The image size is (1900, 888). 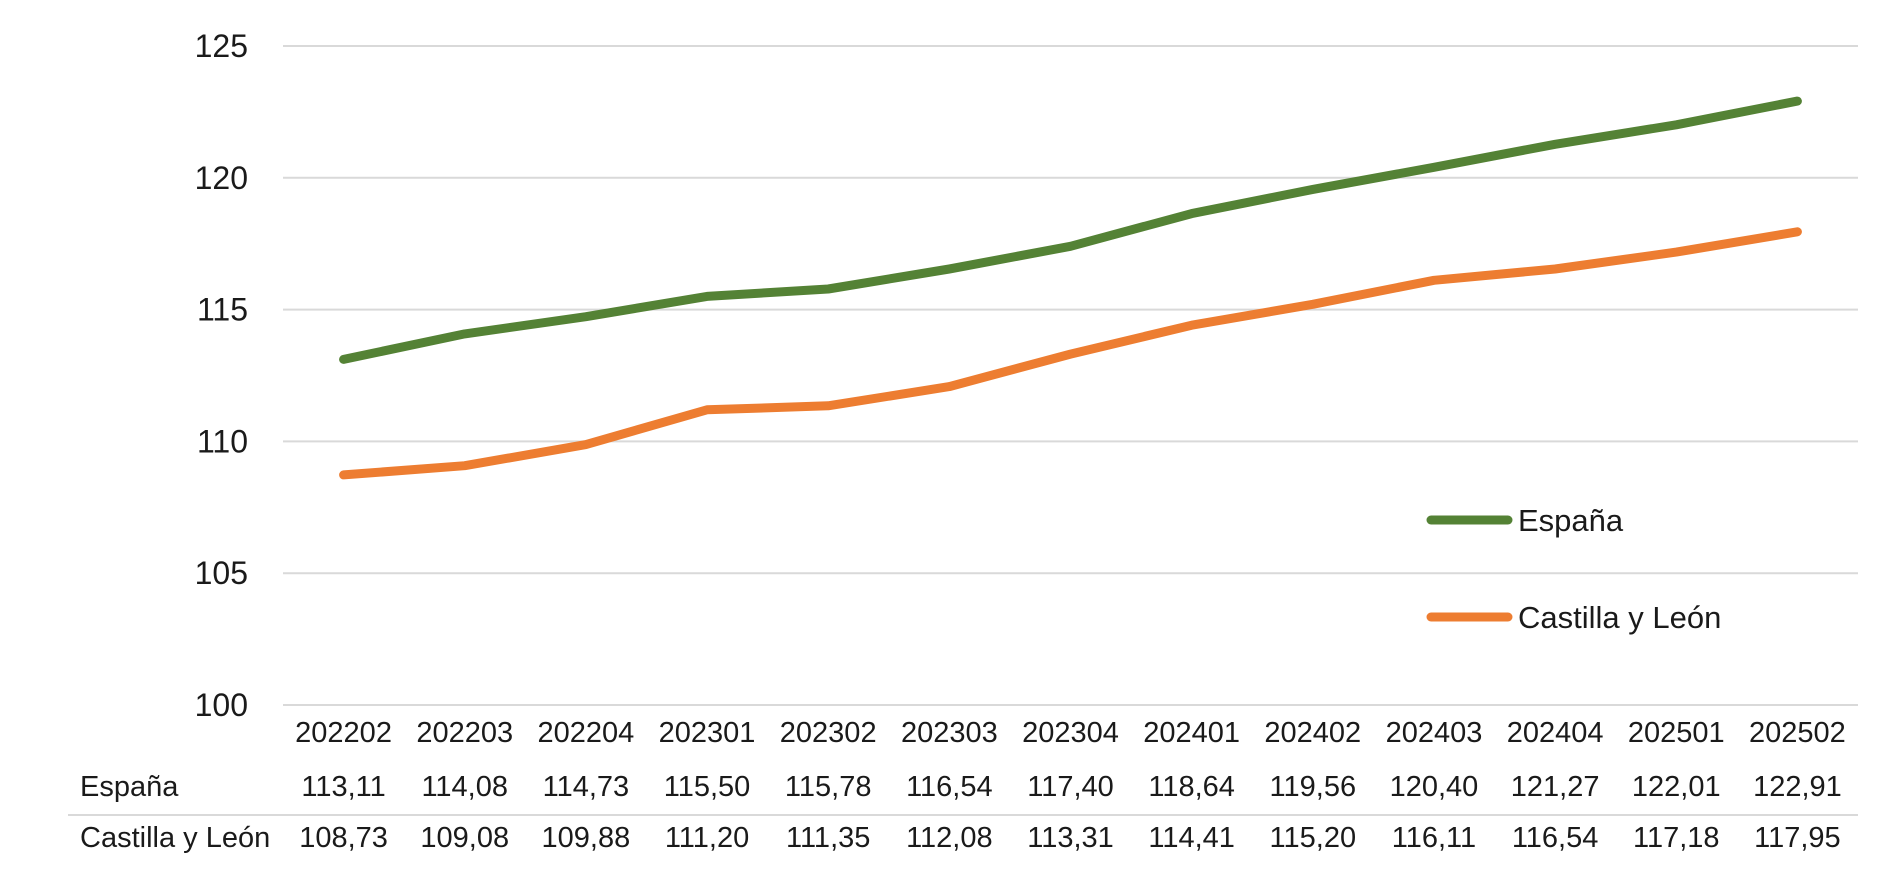 What do you see at coordinates (464, 787) in the screenshot?
I see `table-cell: 114,08` at bounding box center [464, 787].